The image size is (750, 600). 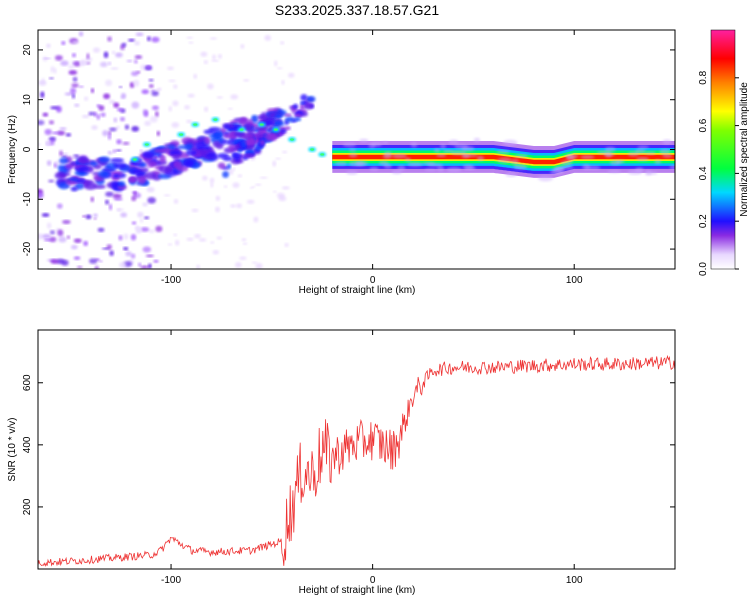 What do you see at coordinates (703, 125) in the screenshot?
I see `colorbar-tick-label: 0.6` at bounding box center [703, 125].